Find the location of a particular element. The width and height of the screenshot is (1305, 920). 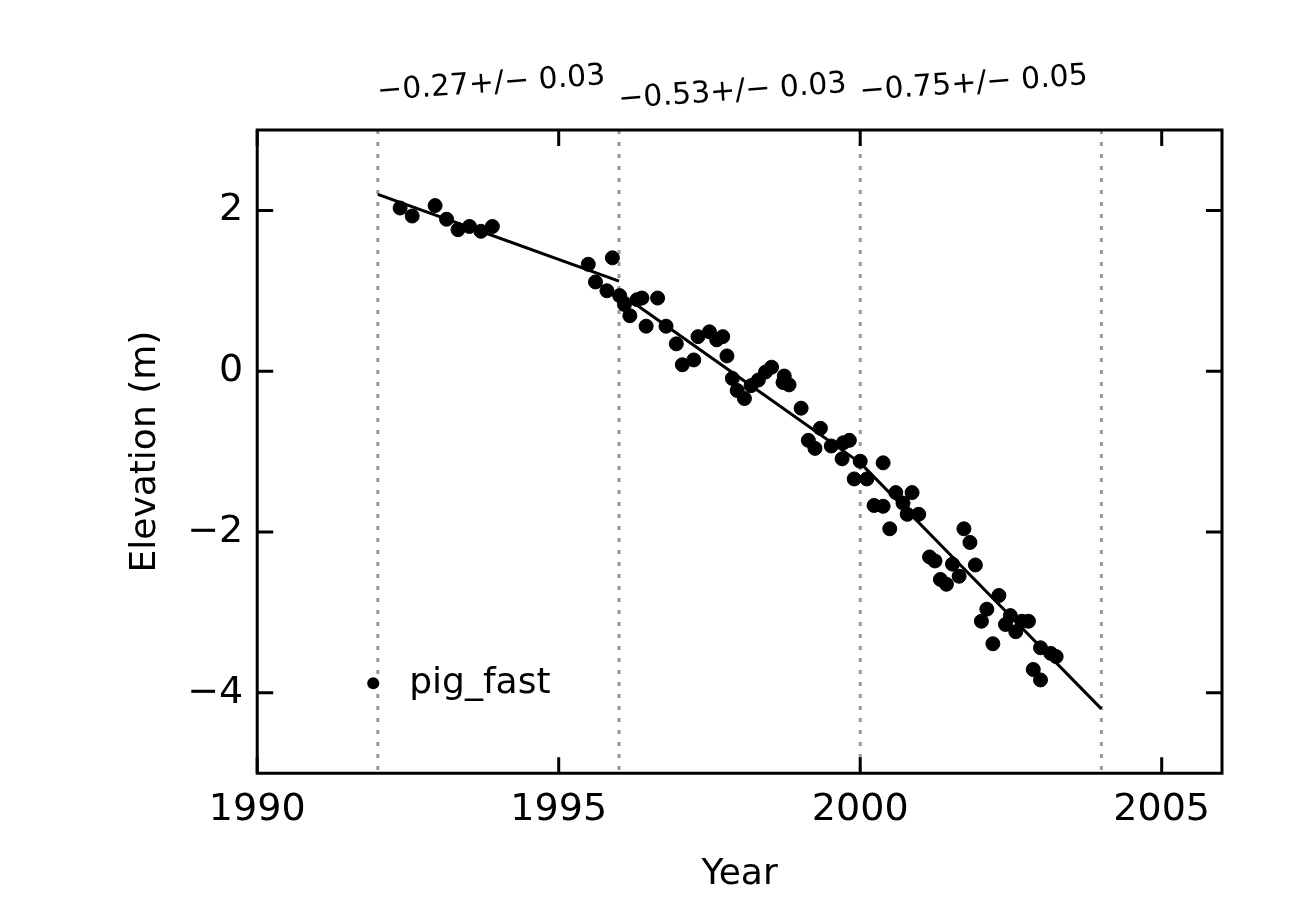

legend-label: pig_fast is located at coordinates (480, 680).